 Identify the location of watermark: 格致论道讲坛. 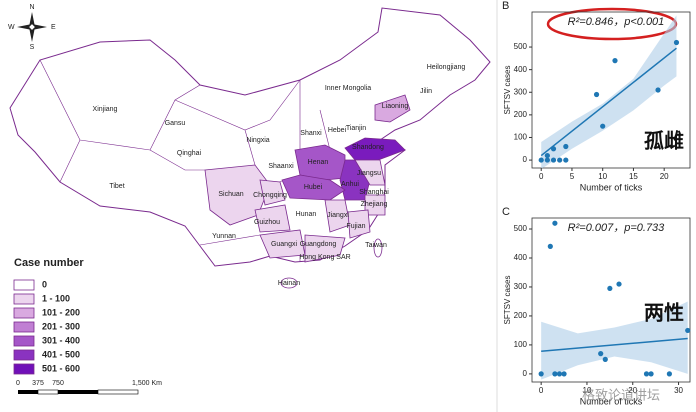
(621, 394).